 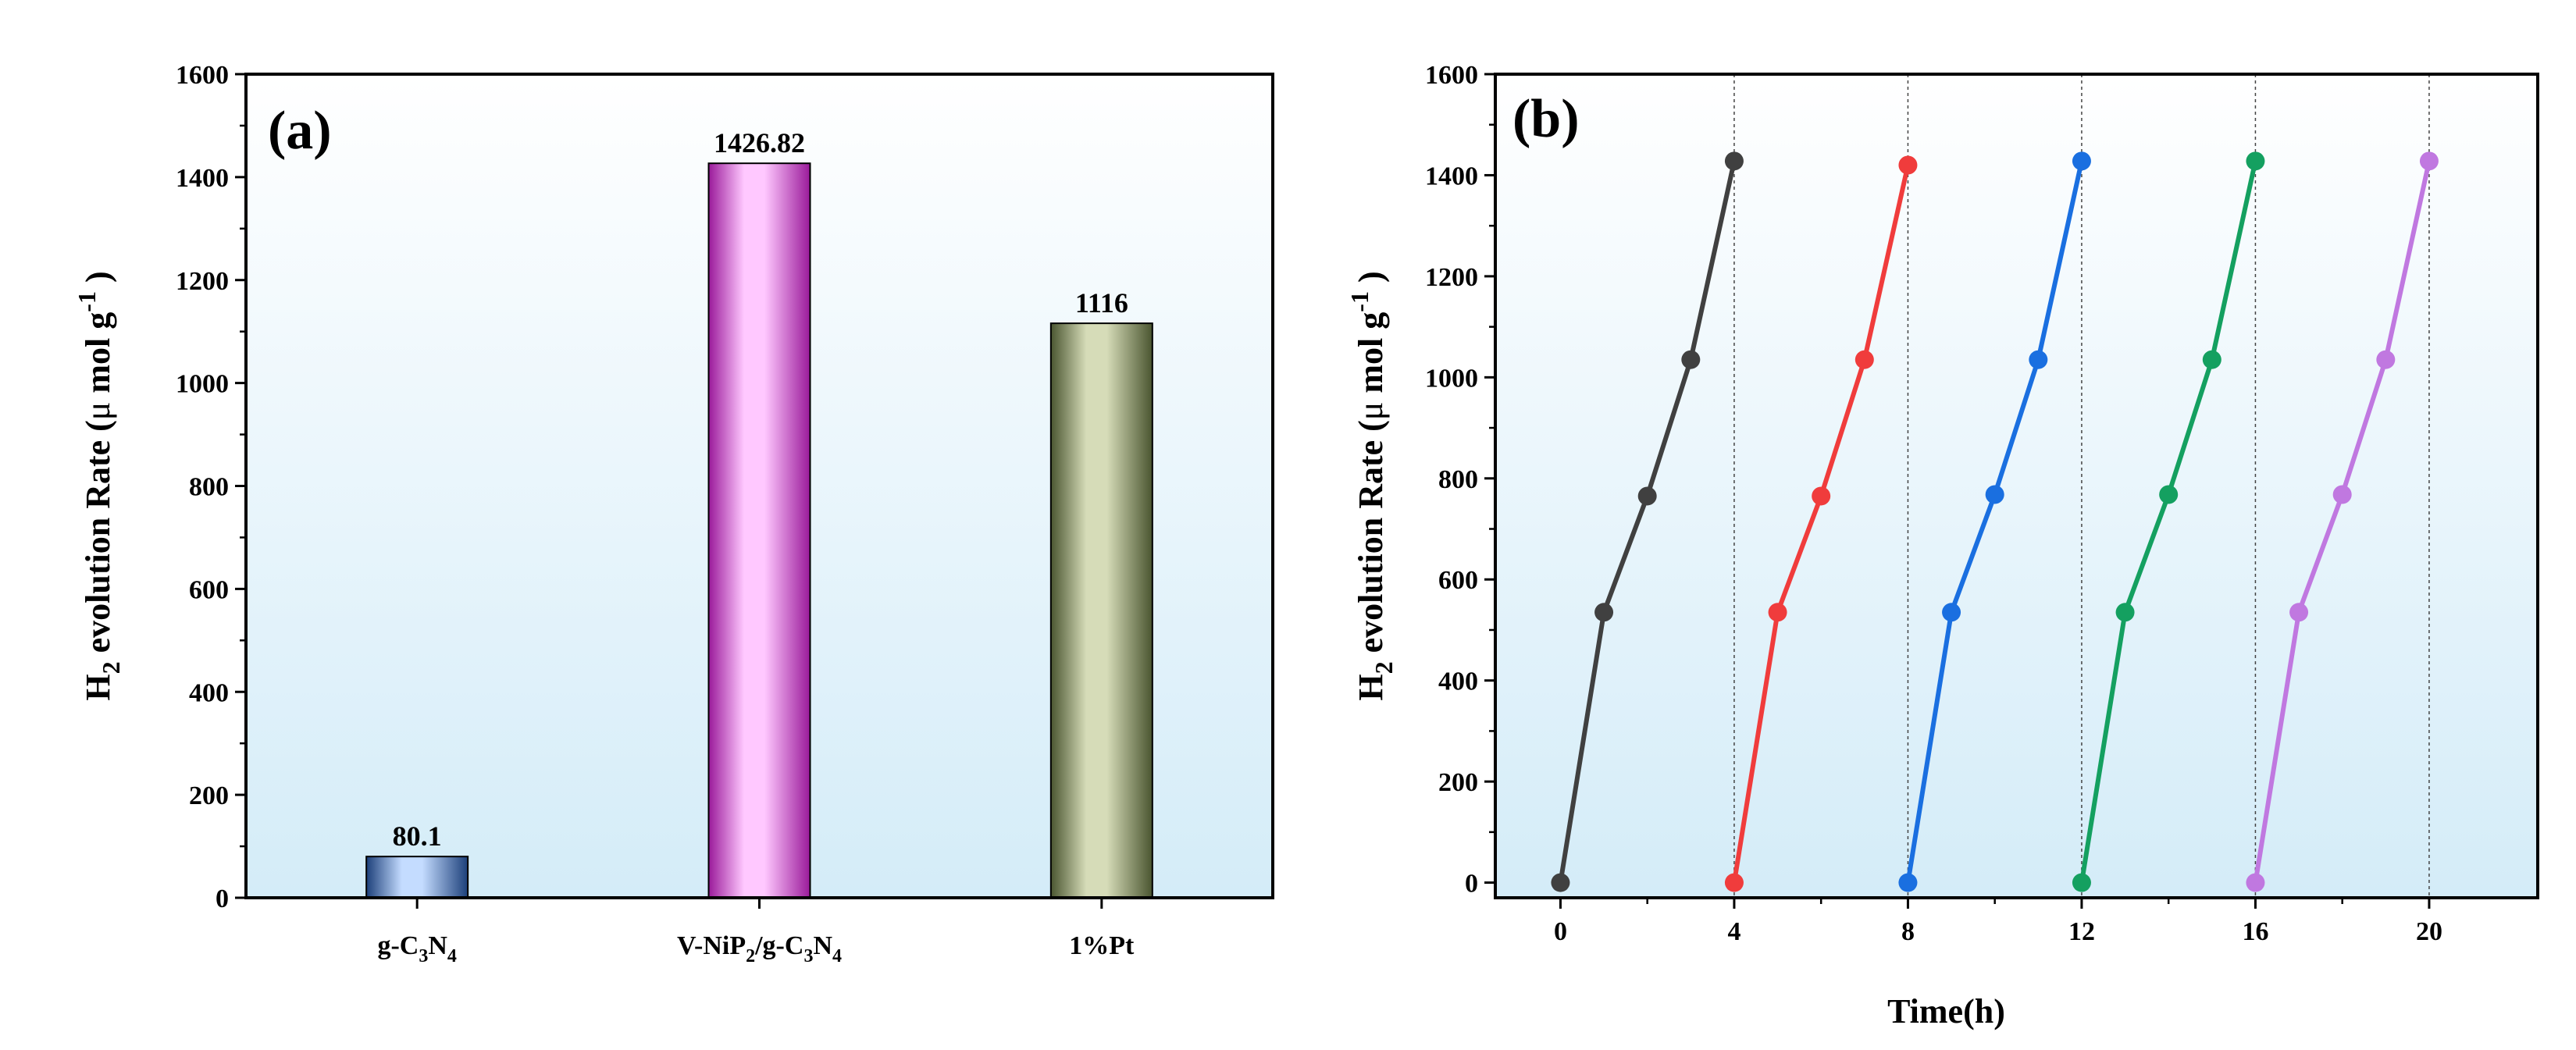 I want to click on bar-value-label: 80.1, so click(x=417, y=836).